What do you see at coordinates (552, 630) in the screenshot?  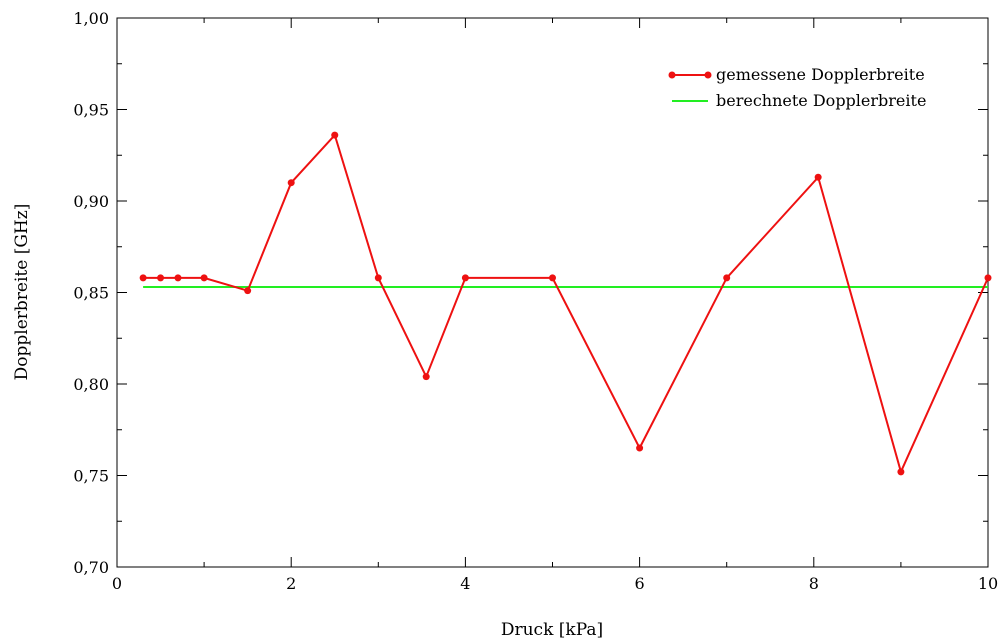 I see `x-axis-title: Druck [kPa]` at bounding box center [552, 630].